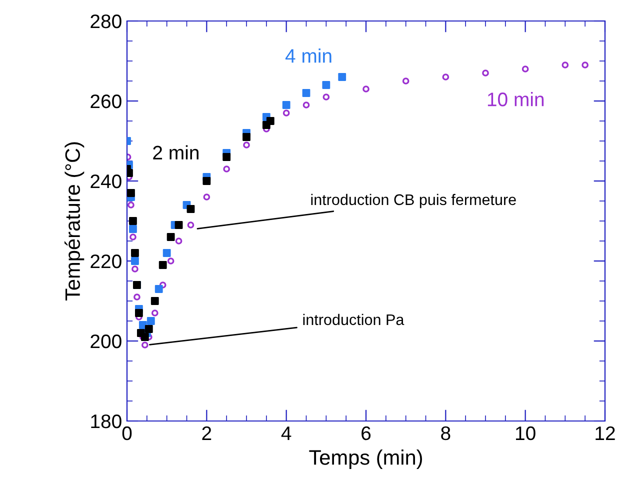 The width and height of the screenshot is (622, 491). What do you see at coordinates (106, 341) in the screenshot?
I see `y-tick-label: 200` at bounding box center [106, 341].